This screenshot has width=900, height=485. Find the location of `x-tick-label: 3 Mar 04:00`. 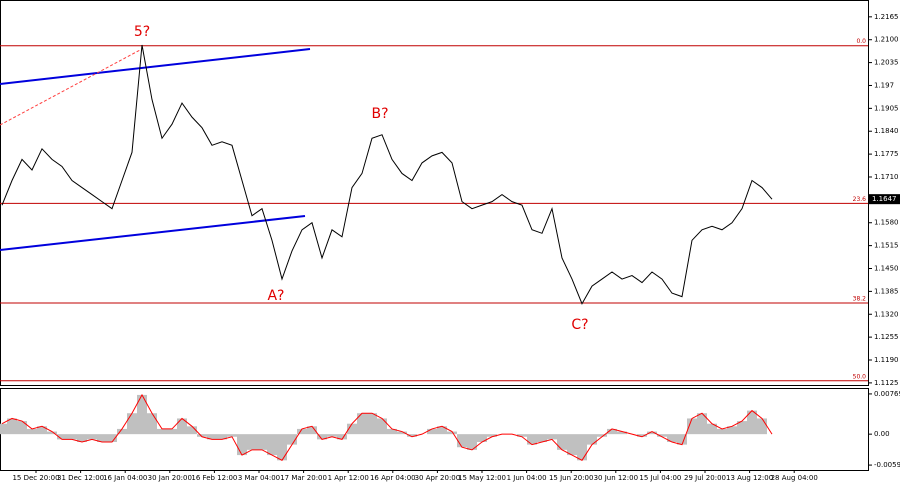

x-tick-label: 3 Mar 04:00 is located at coordinates (259, 478).